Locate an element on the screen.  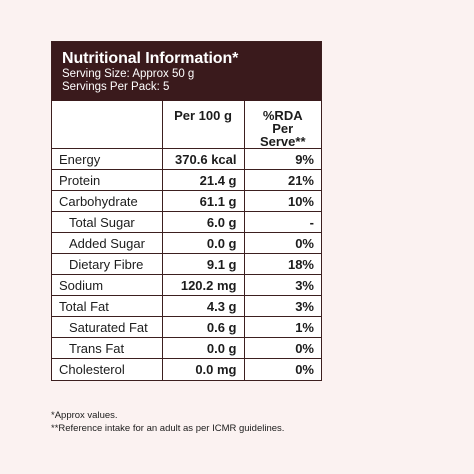
rda-value: 1% is located at coordinates (282, 327).